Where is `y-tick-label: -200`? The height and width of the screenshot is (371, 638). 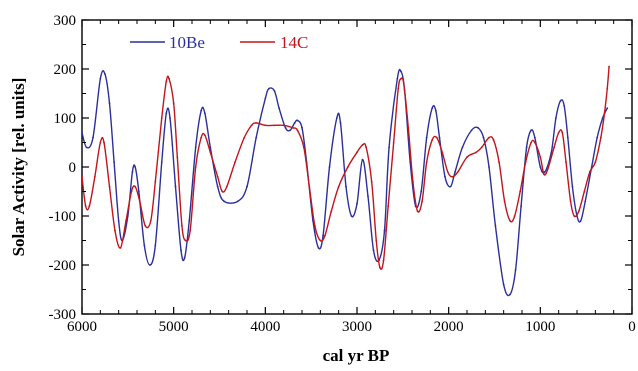 y-tick-label: -200 is located at coordinates (63, 266).